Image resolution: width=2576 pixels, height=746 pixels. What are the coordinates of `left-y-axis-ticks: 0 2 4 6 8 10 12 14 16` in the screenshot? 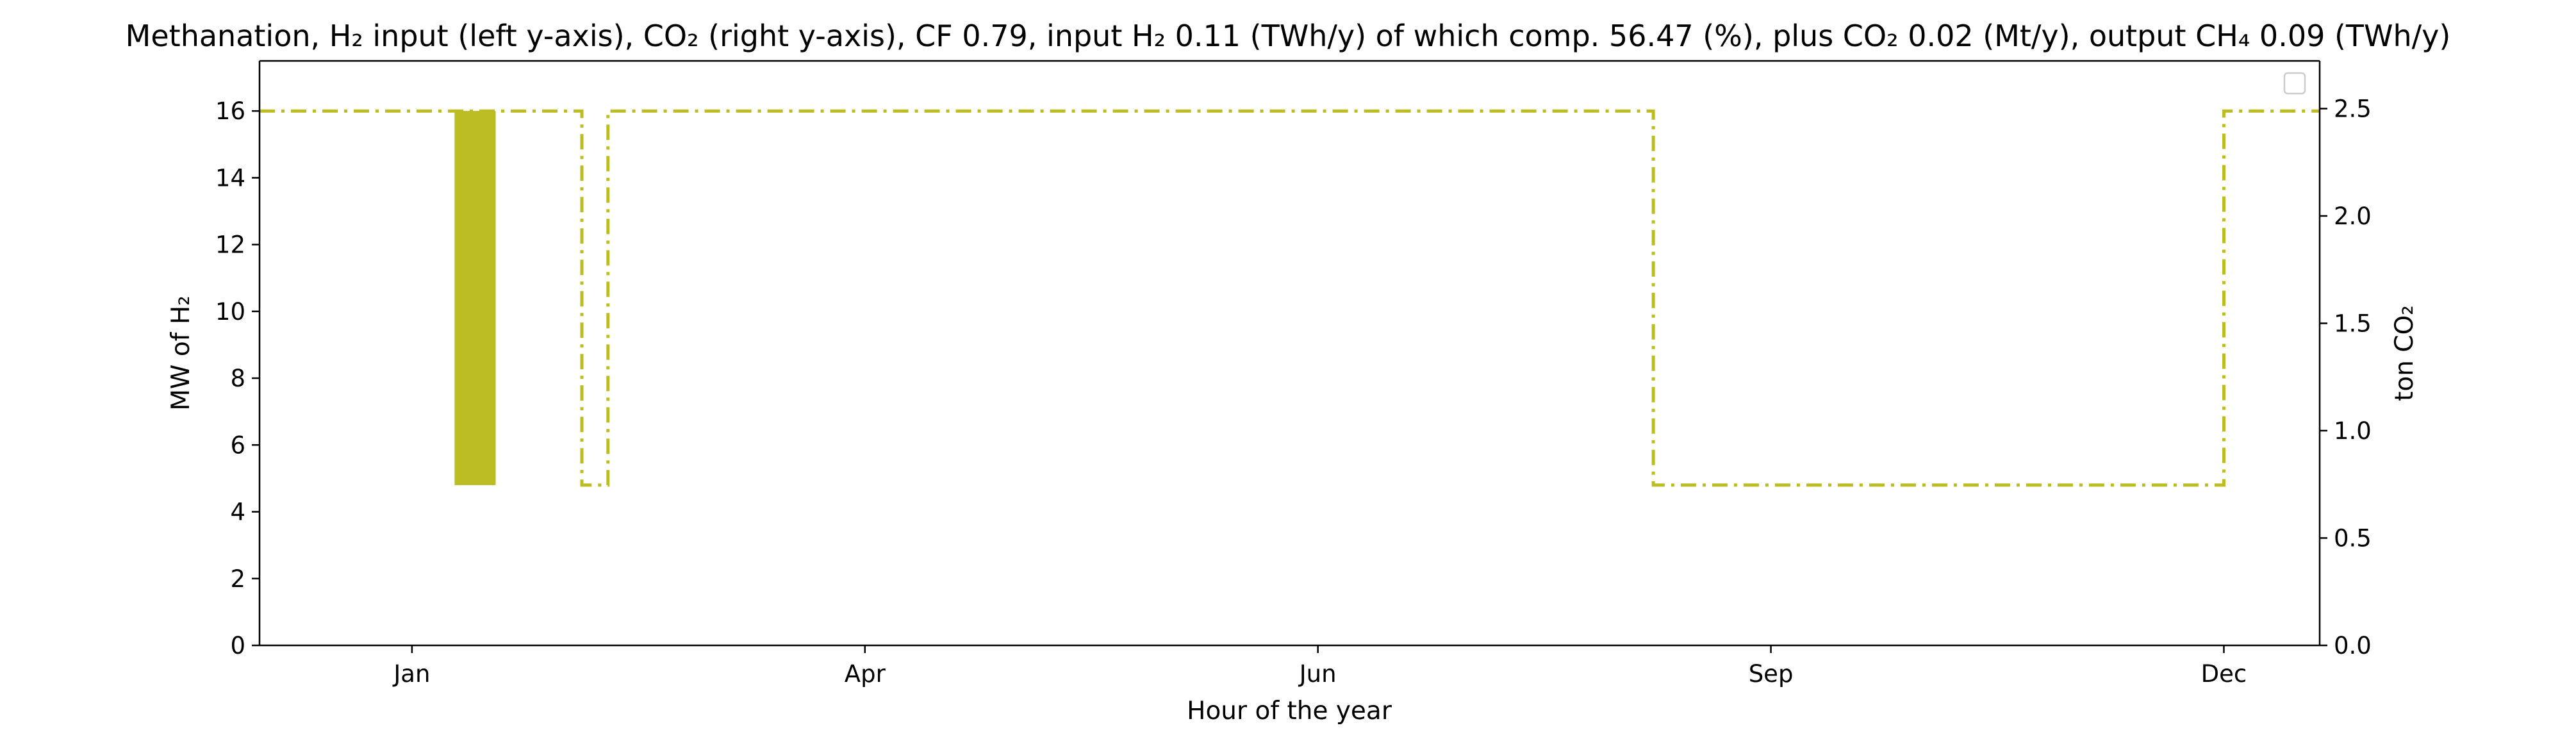 It's located at (237, 378).